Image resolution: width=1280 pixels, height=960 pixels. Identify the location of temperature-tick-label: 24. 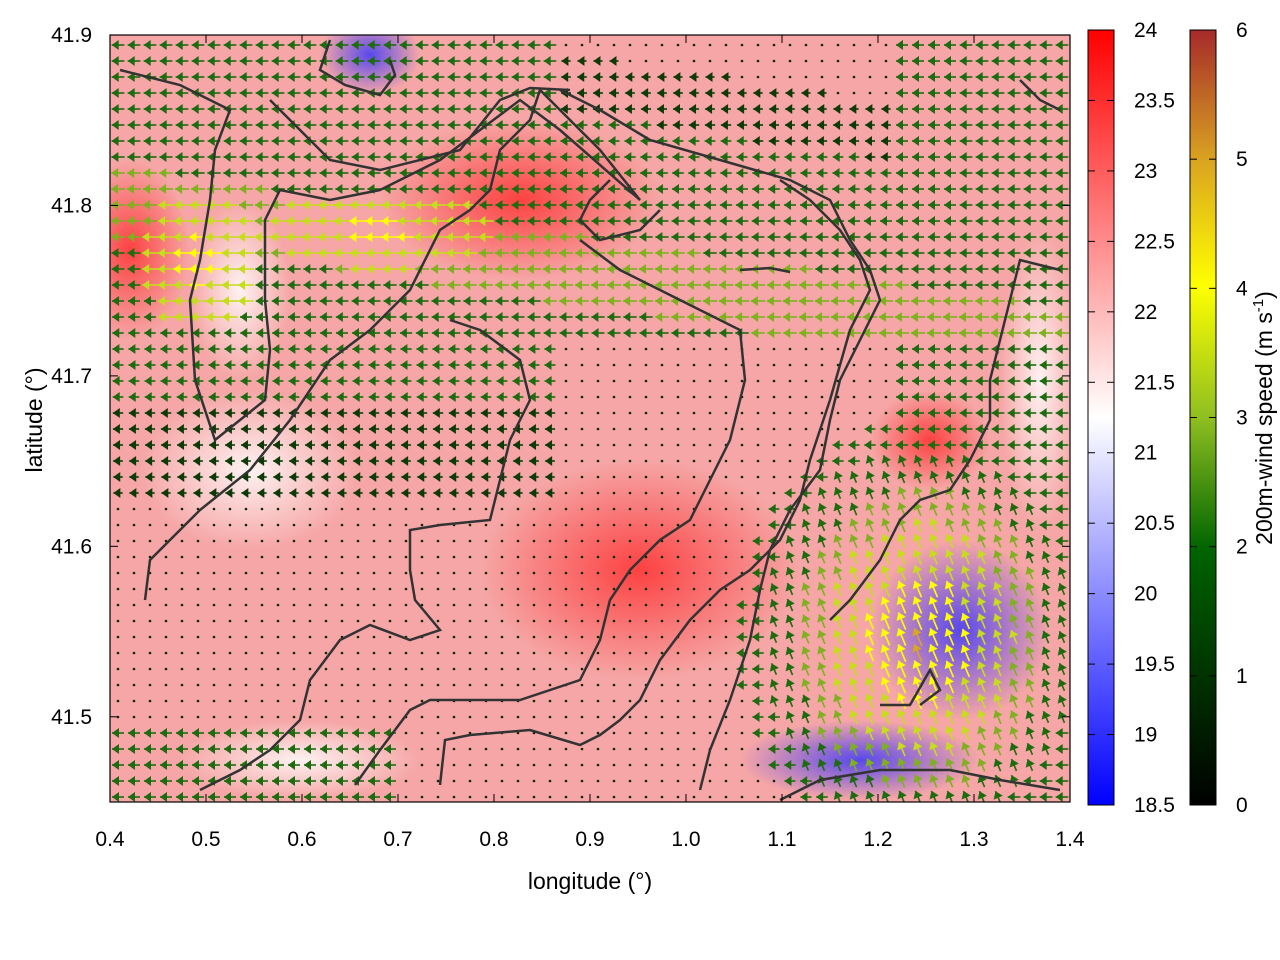
(1146, 30).